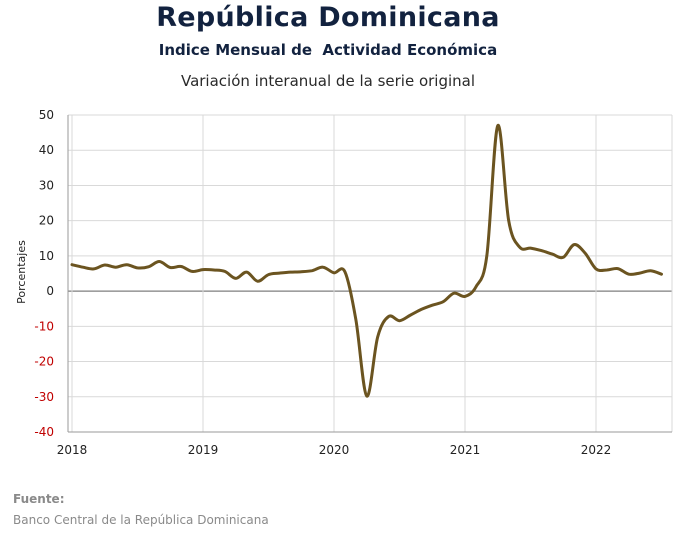 Image resolution: width=698 pixels, height=537 pixels. Describe the element at coordinates (596, 450) in the screenshot. I see `x-tick-label: 2022` at that location.